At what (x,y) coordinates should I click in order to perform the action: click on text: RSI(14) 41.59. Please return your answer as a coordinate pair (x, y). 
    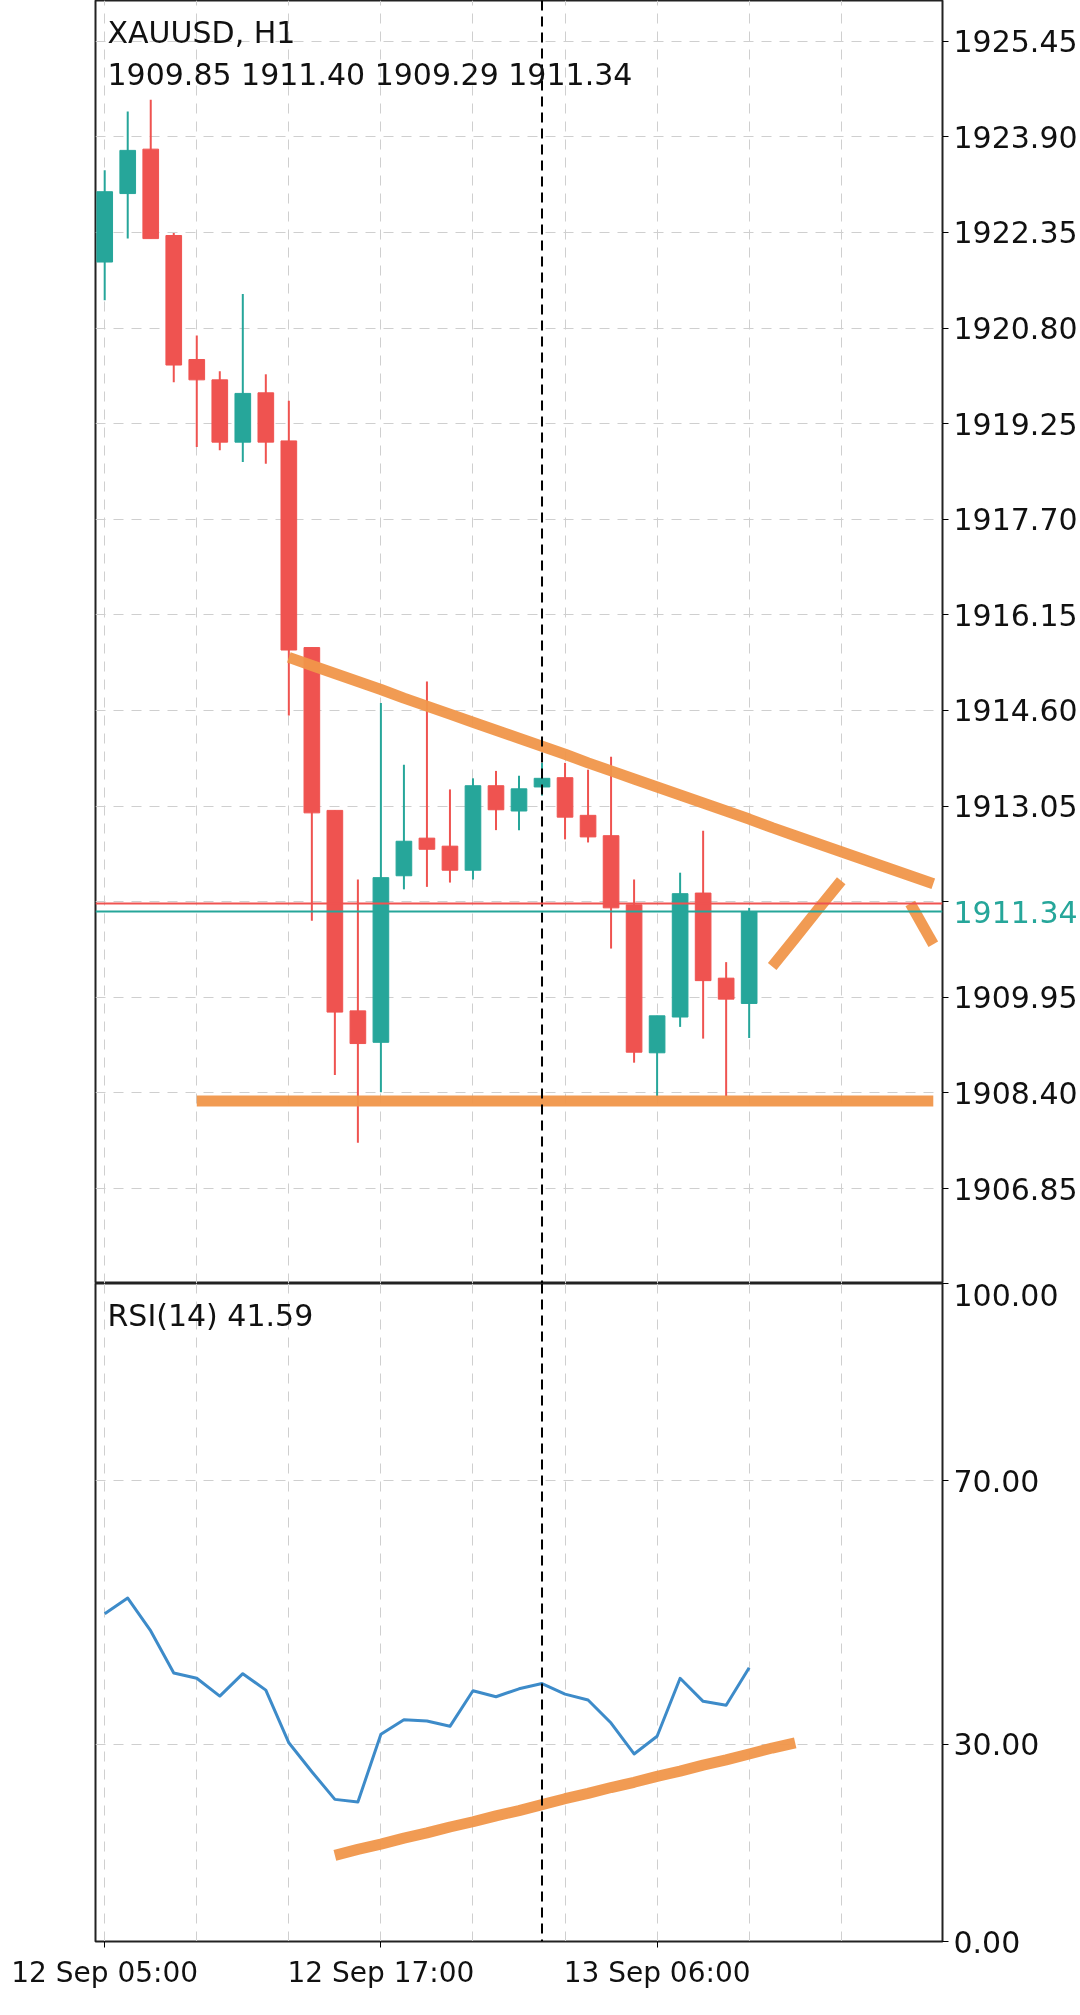
    Looking at the image, I should click on (210, 1315).